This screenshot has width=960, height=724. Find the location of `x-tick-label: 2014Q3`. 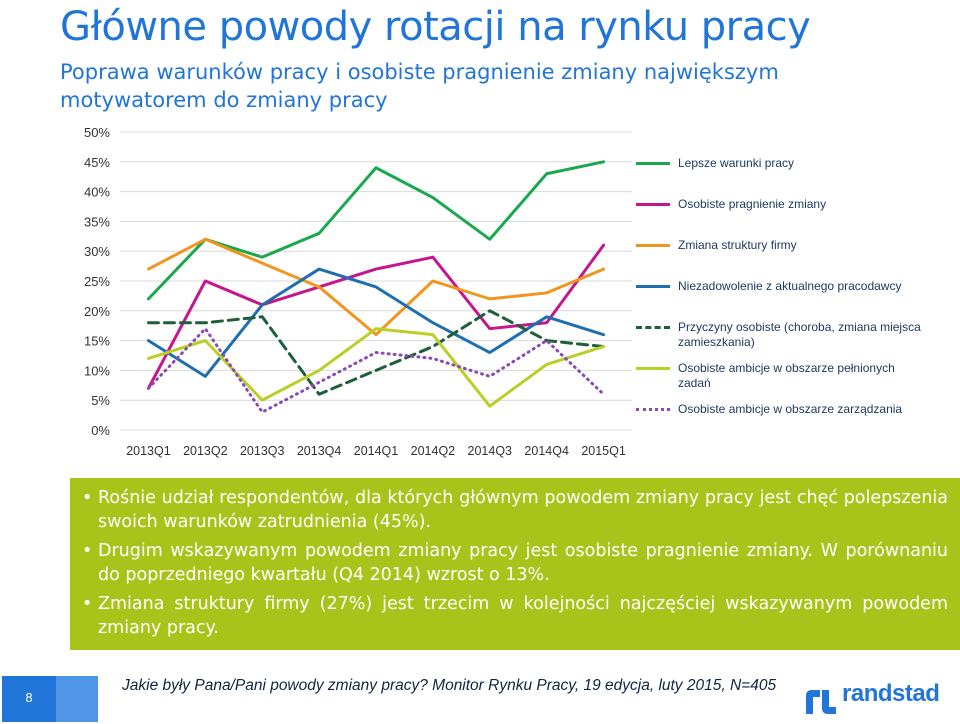

x-tick-label: 2014Q3 is located at coordinates (490, 451).